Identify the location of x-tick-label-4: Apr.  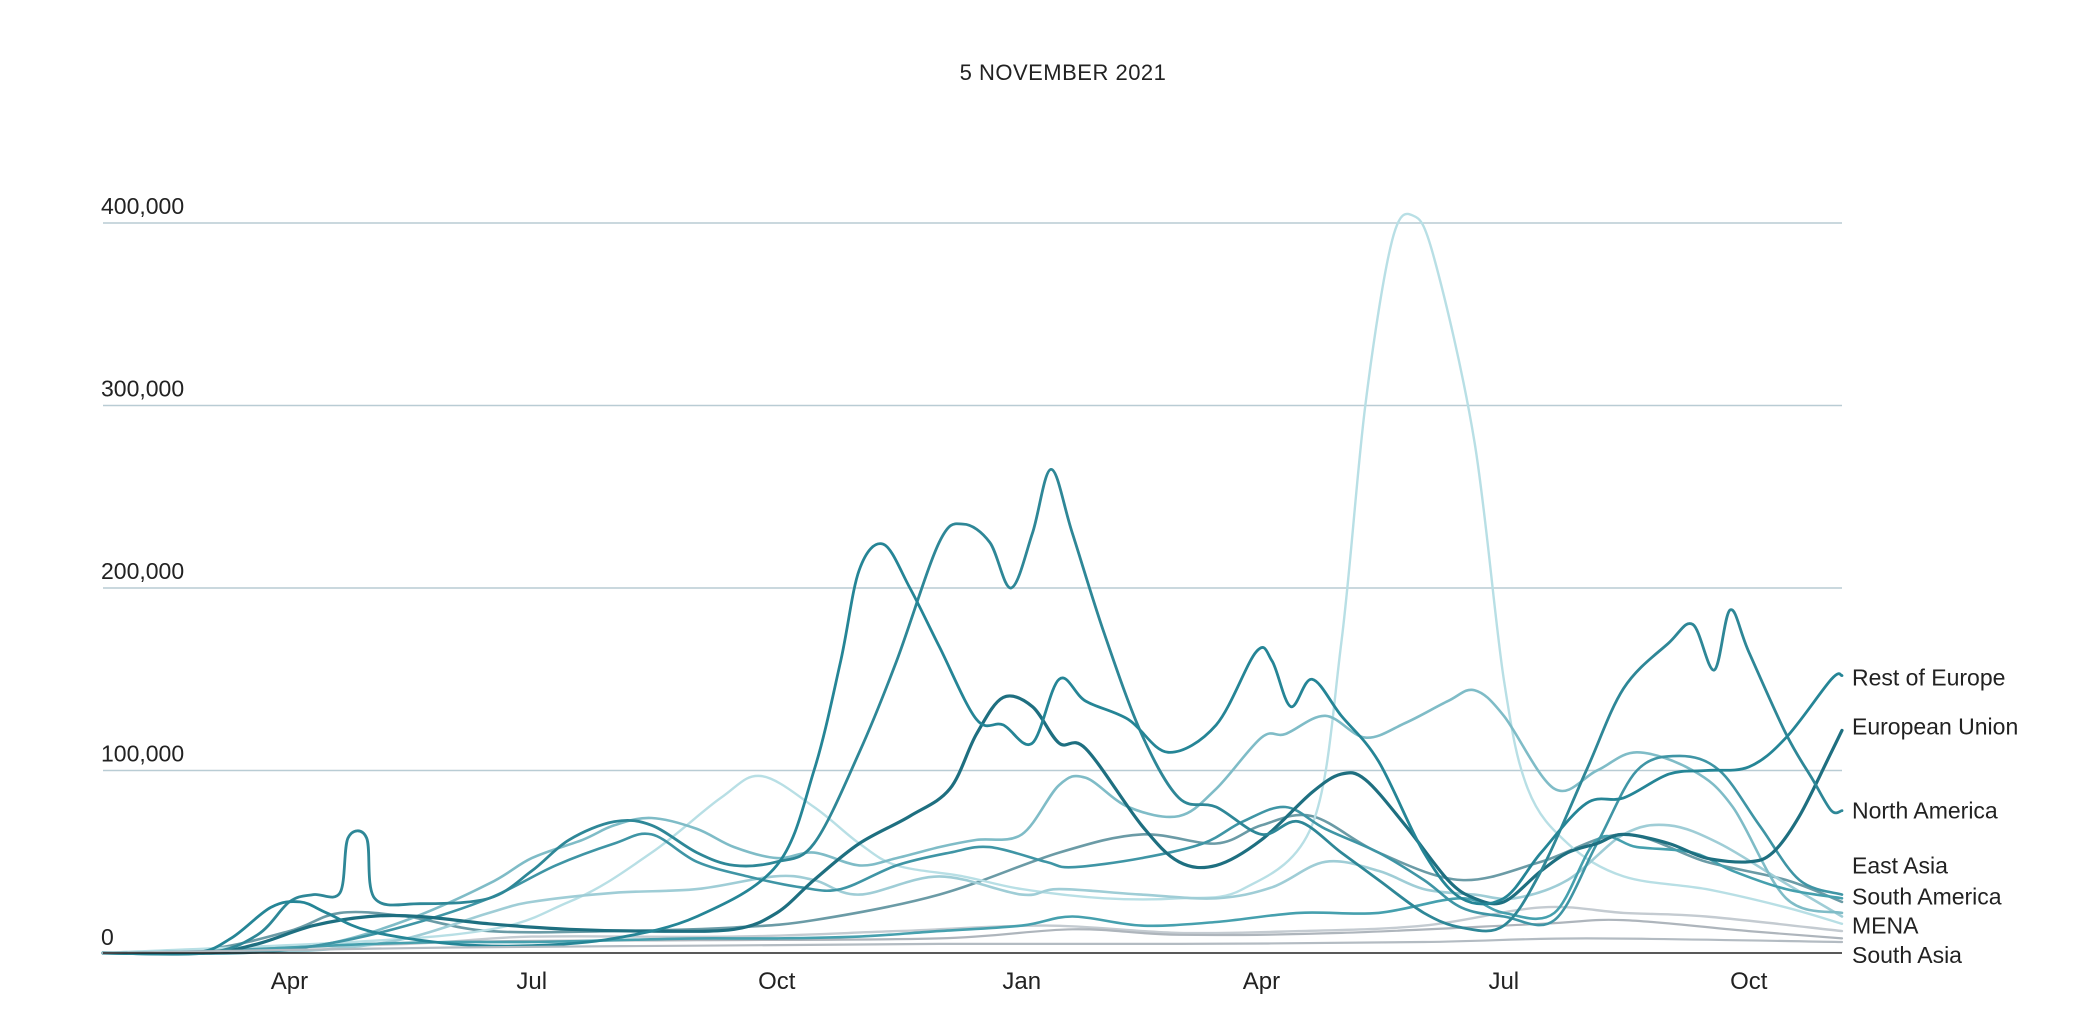
(1261, 981).